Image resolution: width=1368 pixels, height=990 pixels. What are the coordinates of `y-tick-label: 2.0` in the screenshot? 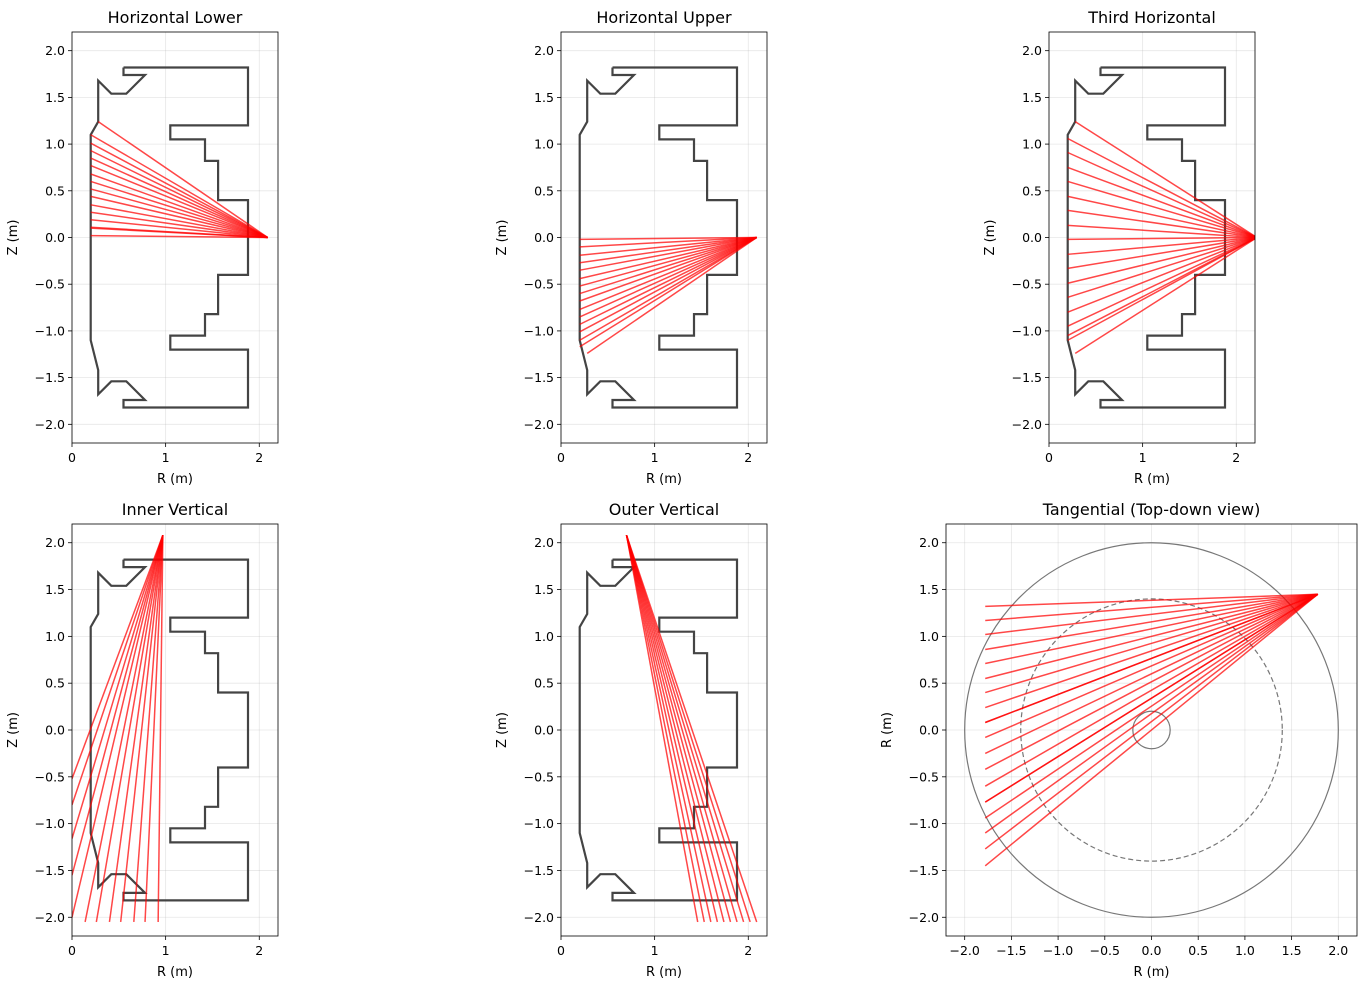 It's located at (929, 542).